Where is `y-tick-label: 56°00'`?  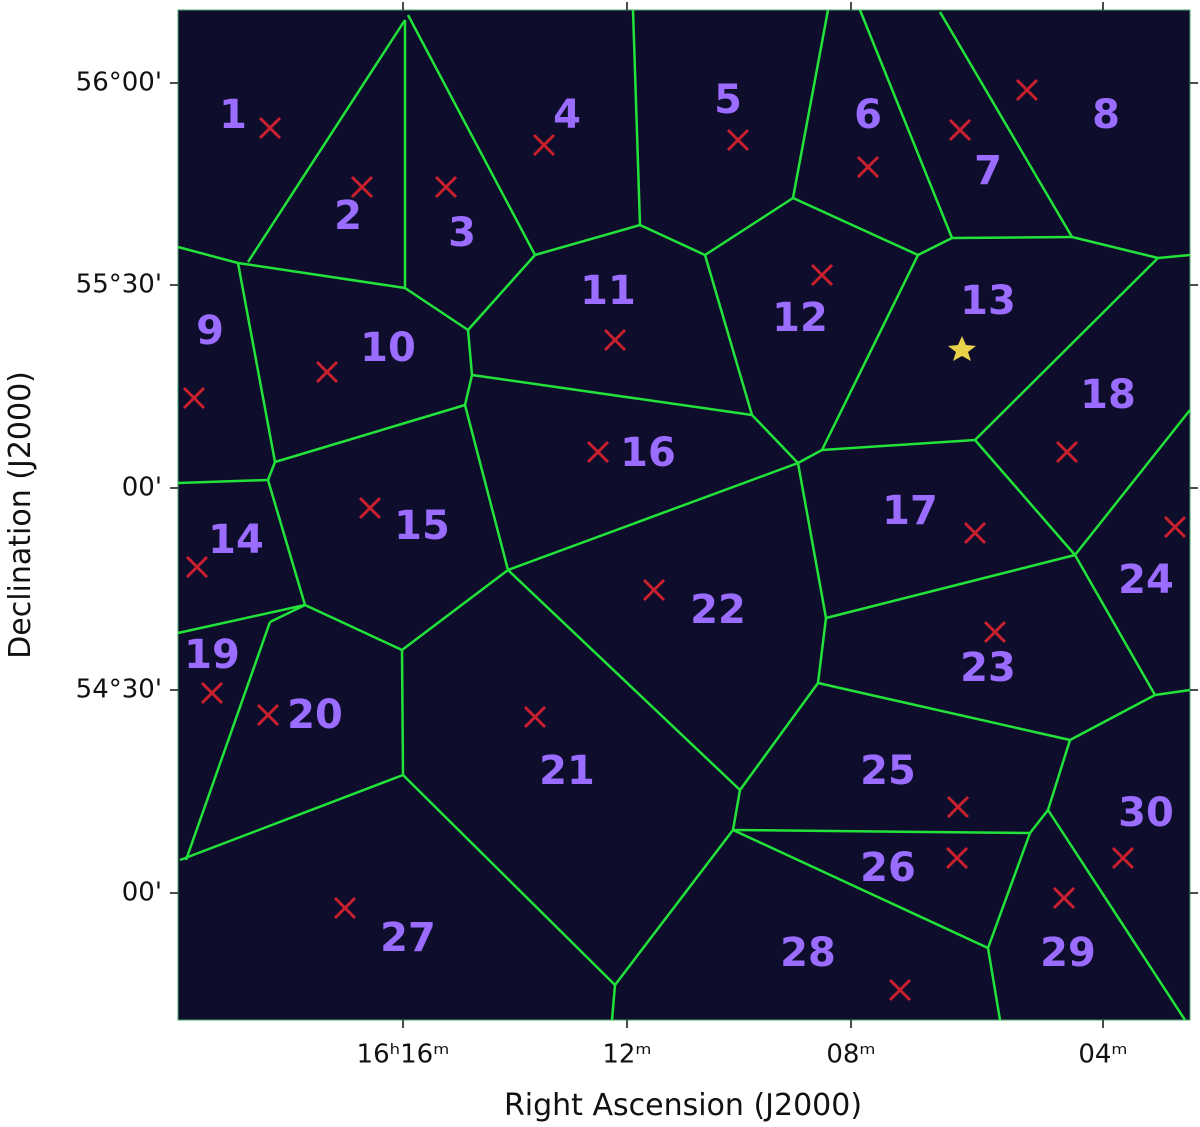 y-tick-label: 56°00' is located at coordinates (119, 83).